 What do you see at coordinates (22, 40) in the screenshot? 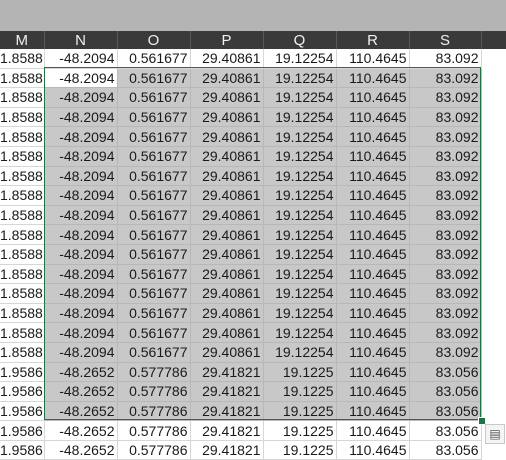
I see `column-header-m: M` at bounding box center [22, 40].